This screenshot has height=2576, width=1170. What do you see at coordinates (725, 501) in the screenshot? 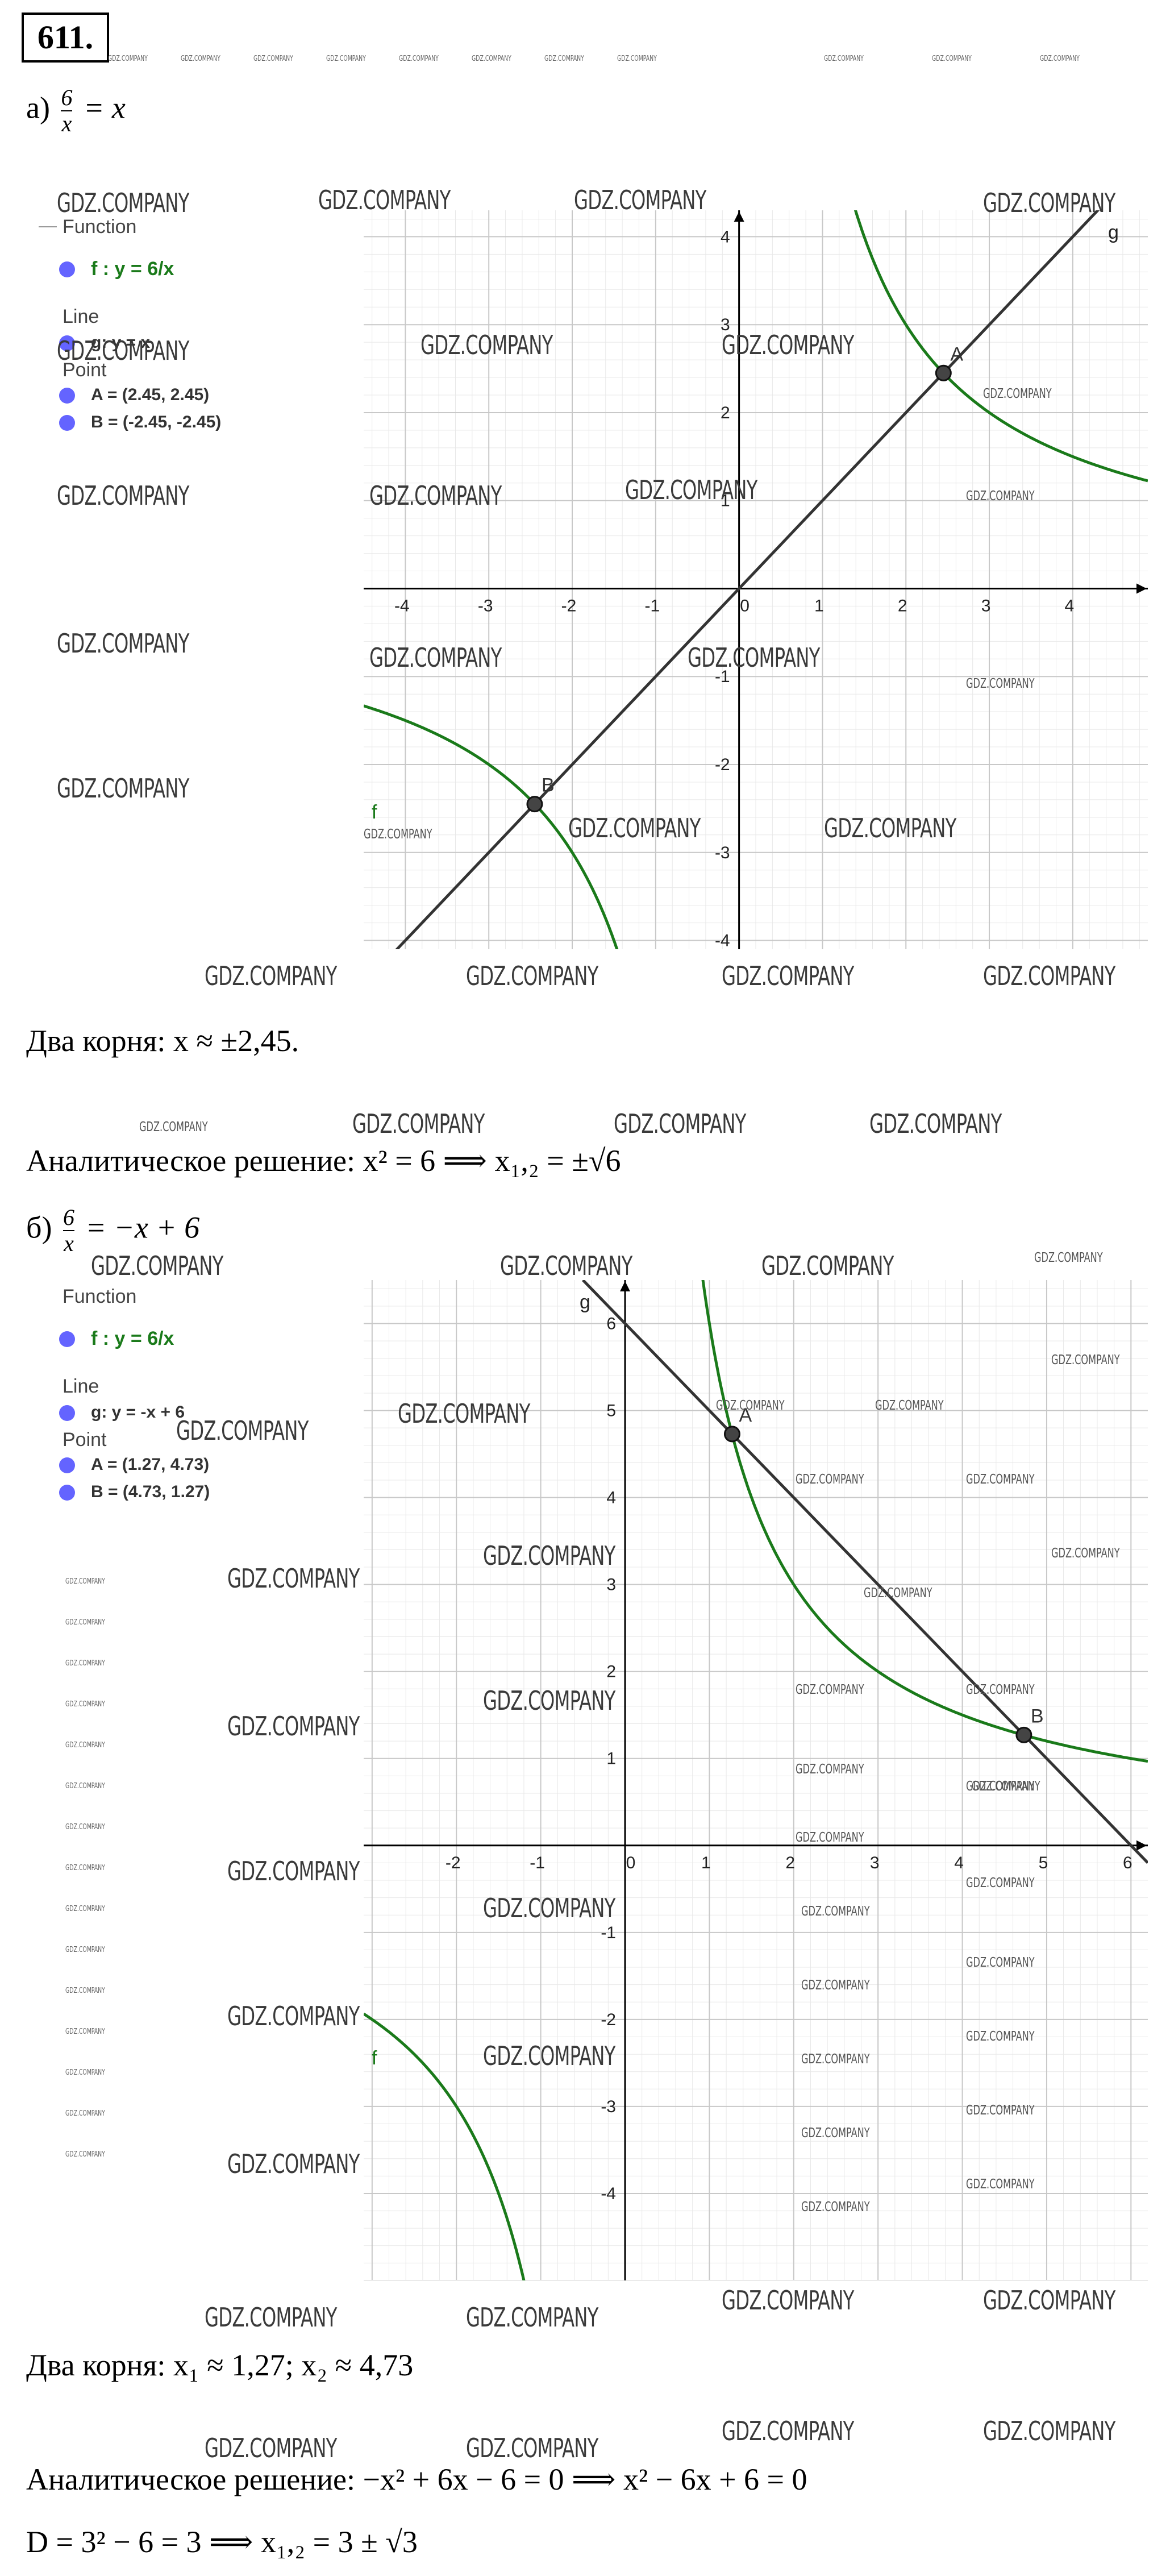
I see `y-tick-label: 1` at bounding box center [725, 501].